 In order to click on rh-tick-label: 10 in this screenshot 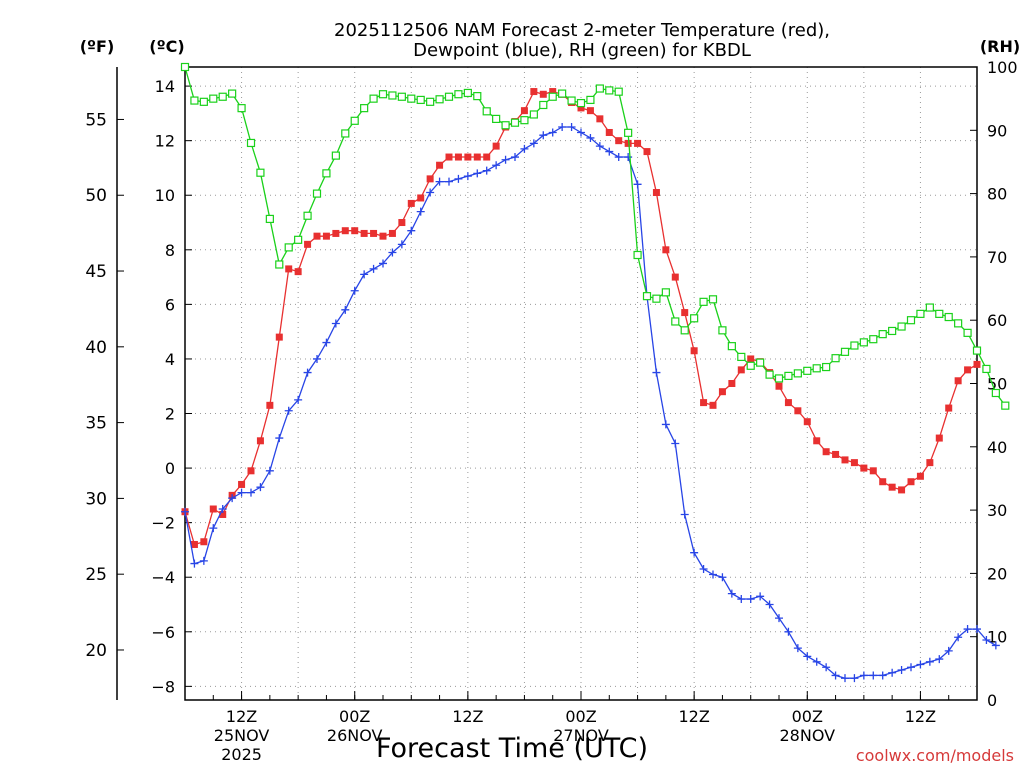, I will do `click(997, 637)`.